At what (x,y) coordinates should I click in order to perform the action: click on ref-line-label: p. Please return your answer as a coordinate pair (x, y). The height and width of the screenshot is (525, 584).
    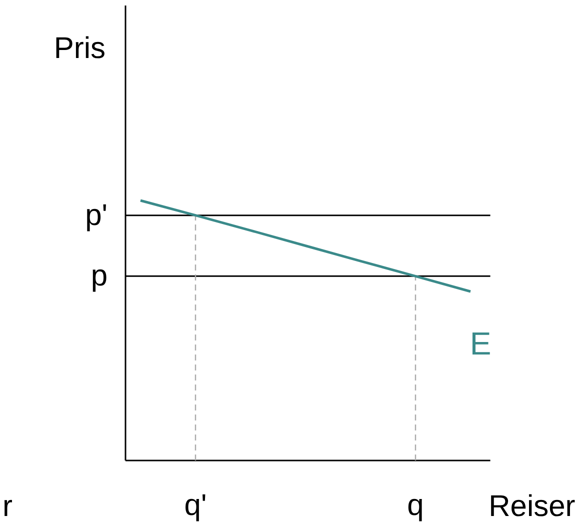
    Looking at the image, I should click on (99, 276).